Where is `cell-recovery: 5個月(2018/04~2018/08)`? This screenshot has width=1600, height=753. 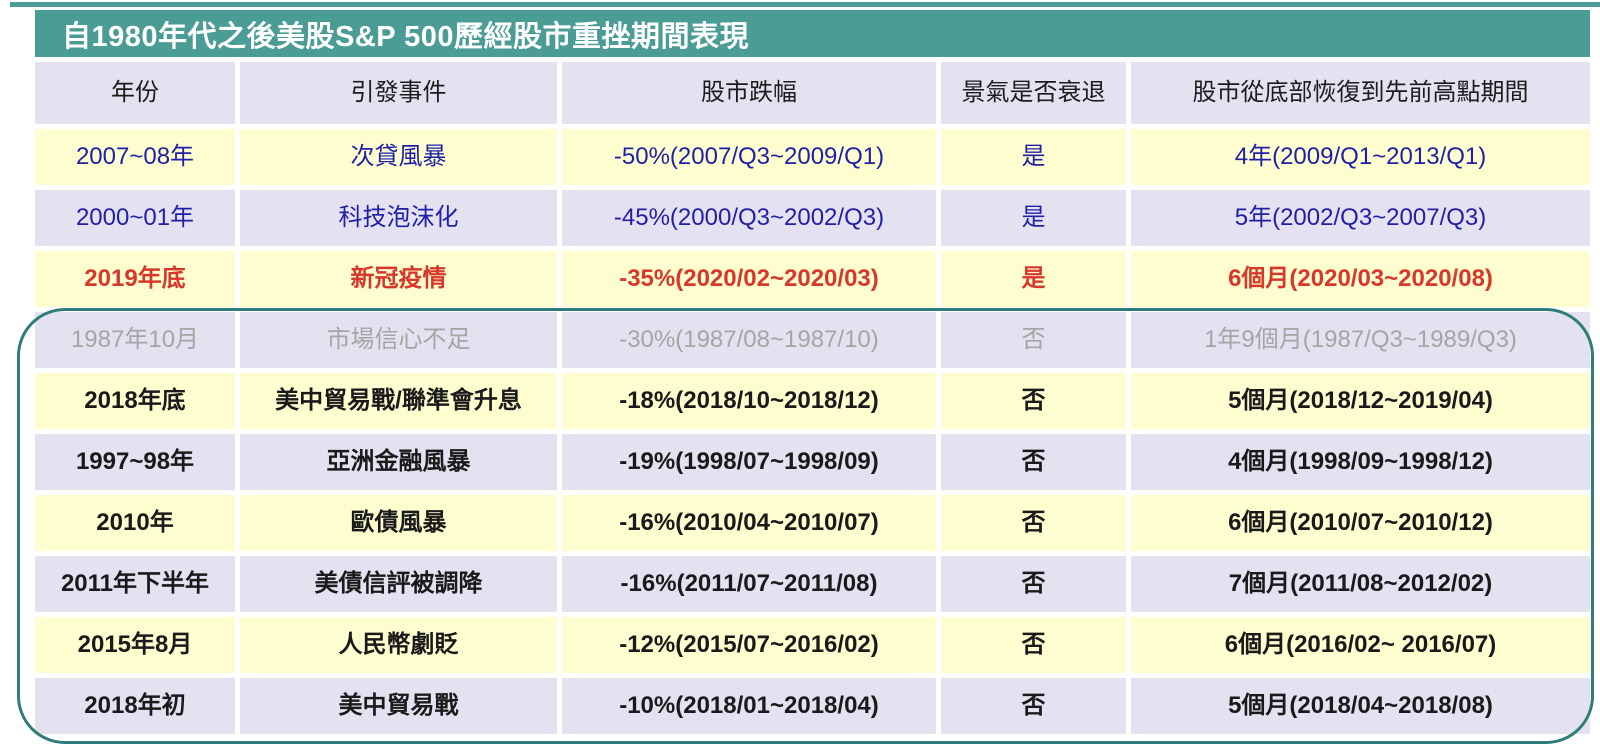
cell-recovery: 5個月(2018/04~2018/08) is located at coordinates (1360, 706).